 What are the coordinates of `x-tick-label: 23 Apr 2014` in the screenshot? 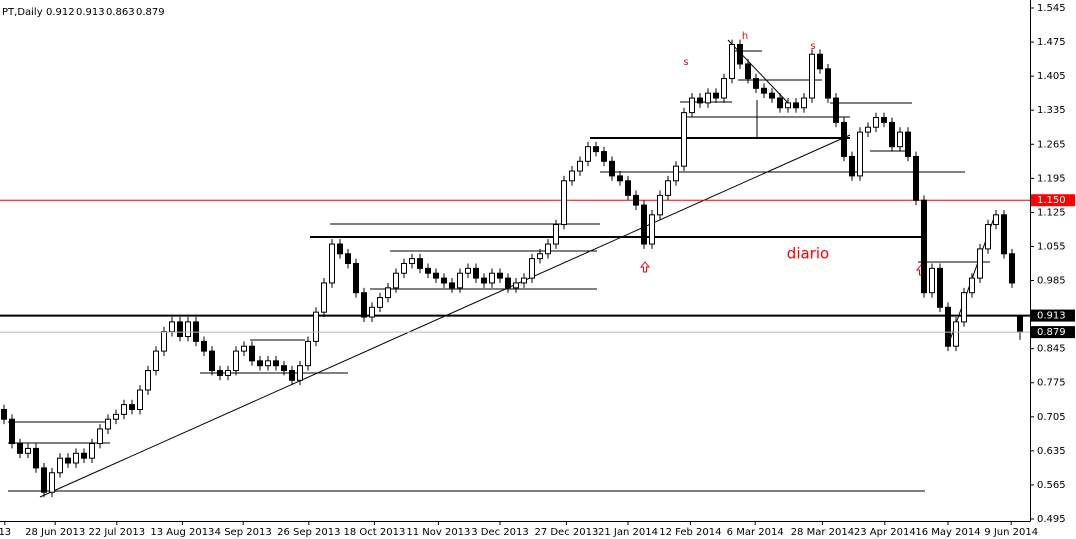 It's located at (885, 532).